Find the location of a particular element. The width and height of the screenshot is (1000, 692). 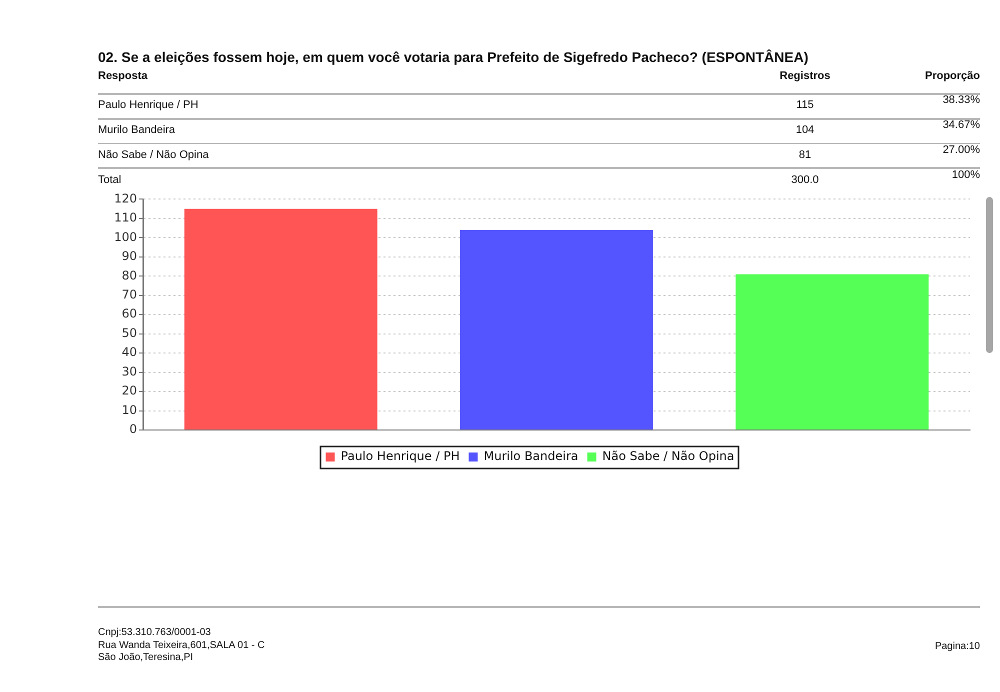

text: Murilo Bandeira is located at coordinates (137, 130).